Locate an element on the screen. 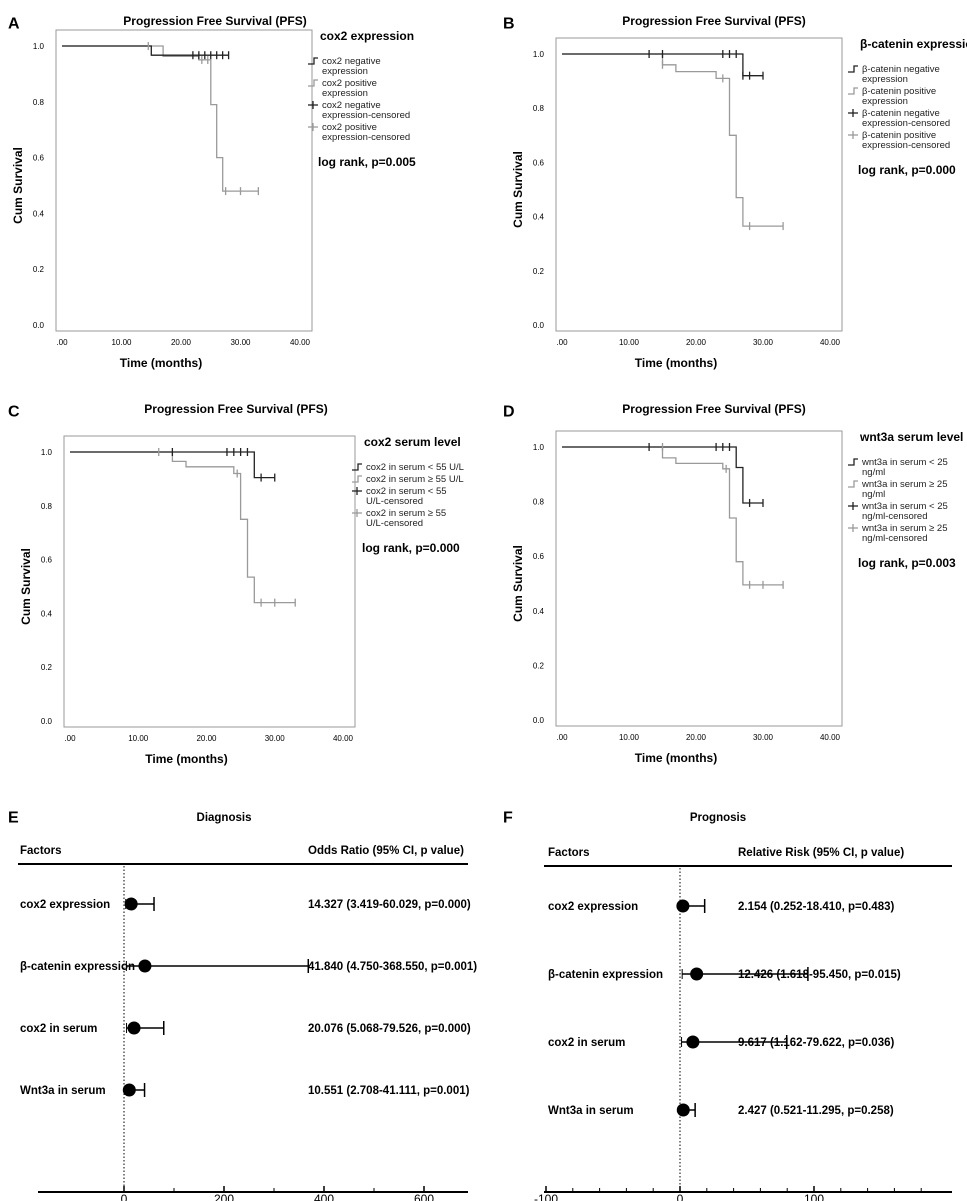 Image resolution: width=967 pixels, height=1201 pixels. legend-title: wnt3a serum level is located at coordinates (911, 437).